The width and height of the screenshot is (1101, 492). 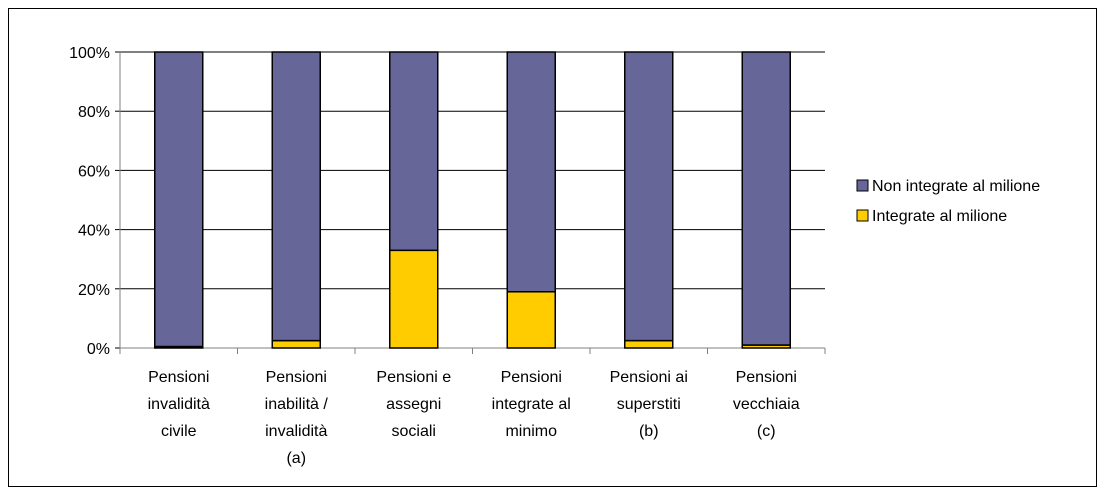 I want to click on y-tick-label: 100%, so click(x=89, y=53).